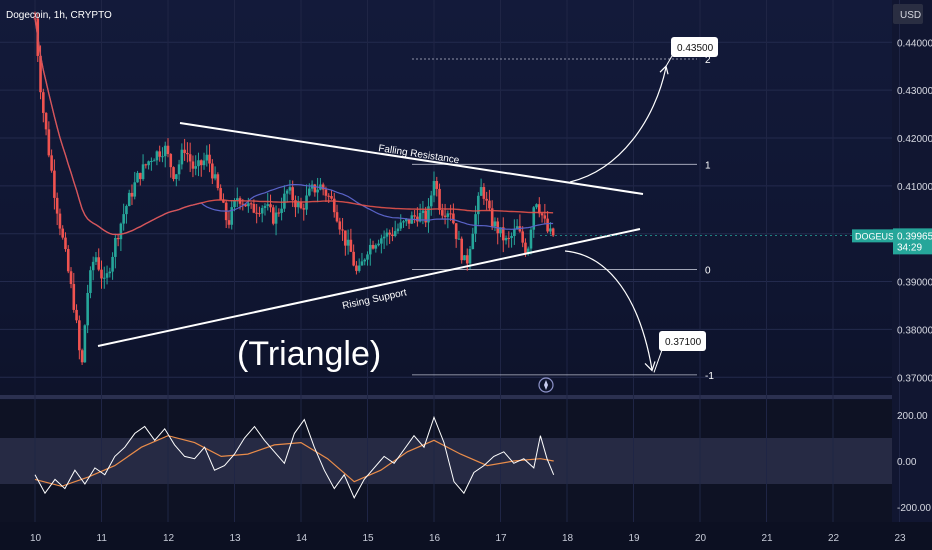  Describe the element at coordinates (419, 154) in the screenshot. I see `falling-resistance-label: Falling Resistance` at that location.